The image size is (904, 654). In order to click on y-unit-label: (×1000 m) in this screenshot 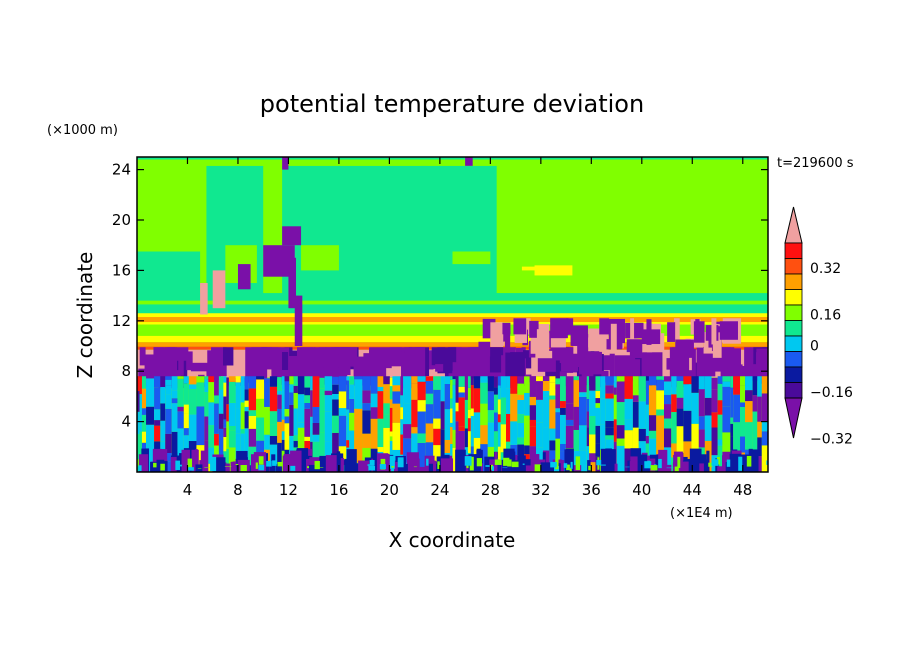, I will do `click(82, 130)`.